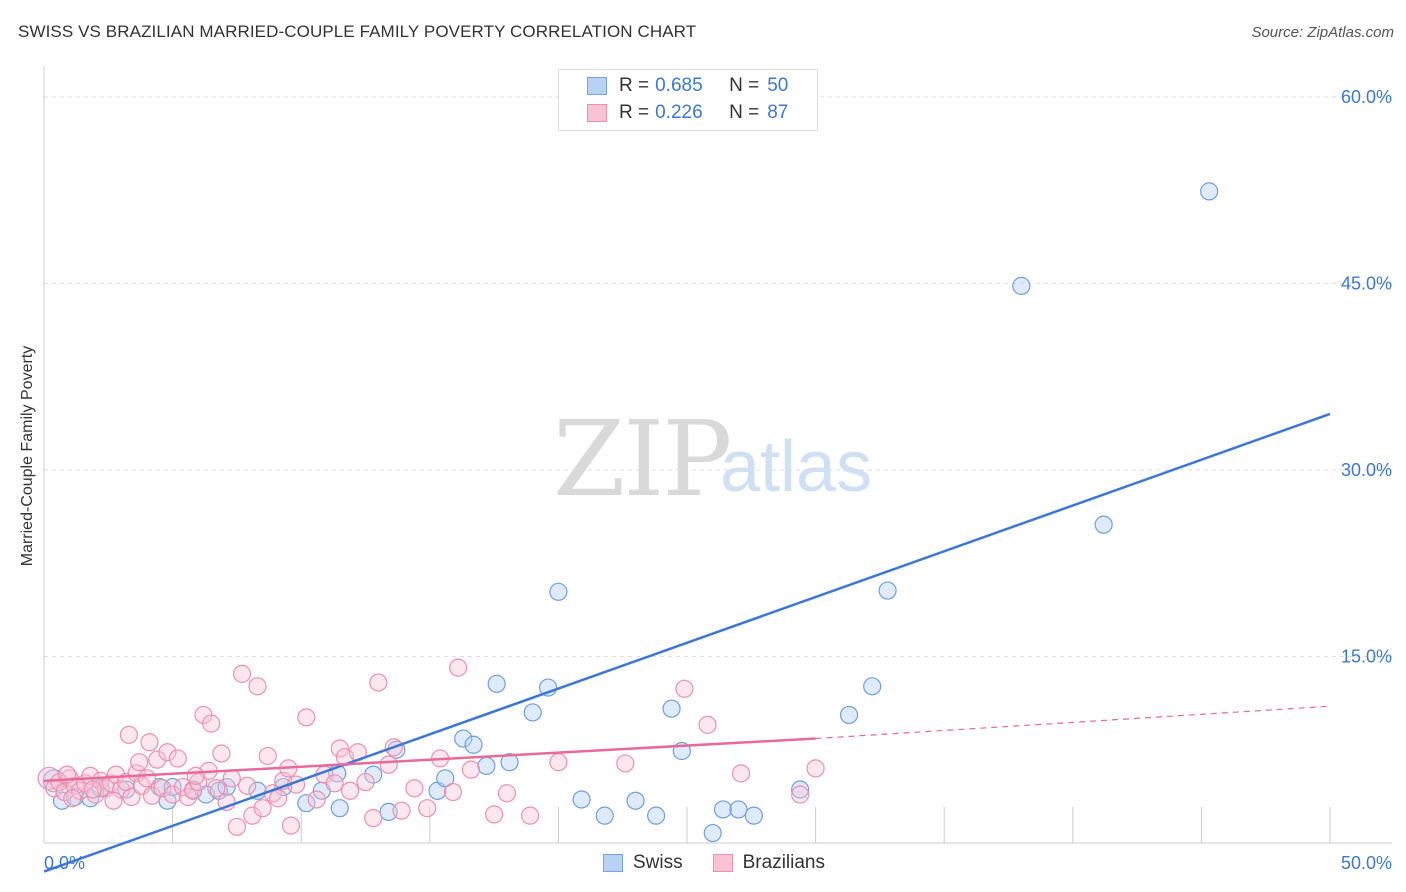 This screenshot has width=1406, height=892. I want to click on y-tick-label: 15.0%, so click(1366, 656).